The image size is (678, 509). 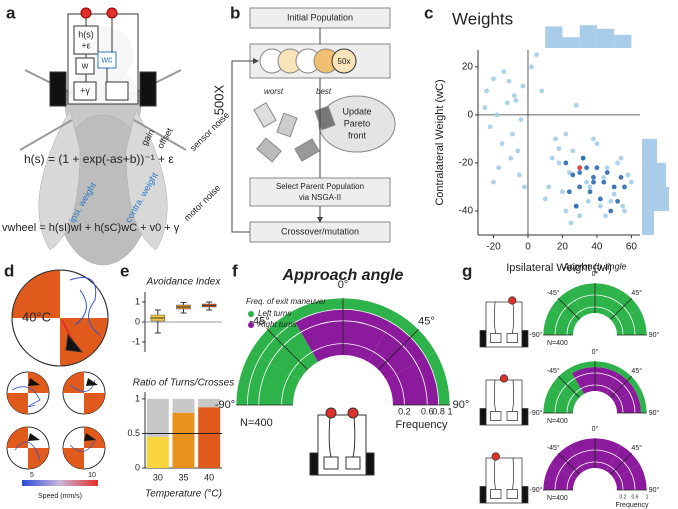 I want to click on repeat: 500X, so click(x=218, y=99).